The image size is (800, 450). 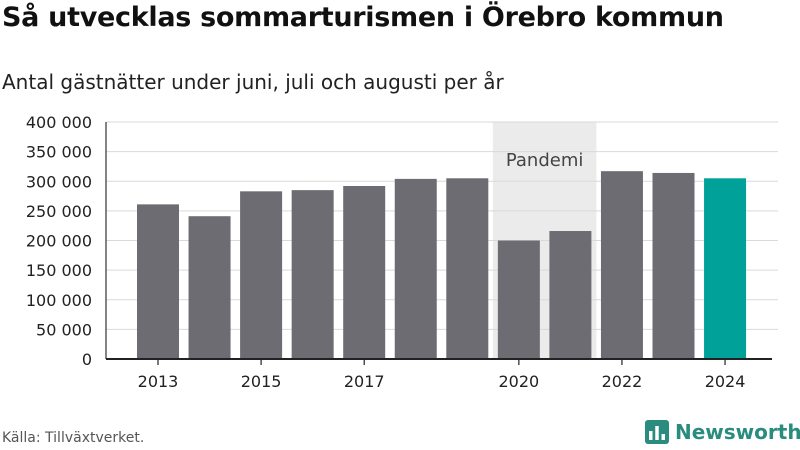 What do you see at coordinates (59, 122) in the screenshot?
I see `y-tick-label: 400 000` at bounding box center [59, 122].